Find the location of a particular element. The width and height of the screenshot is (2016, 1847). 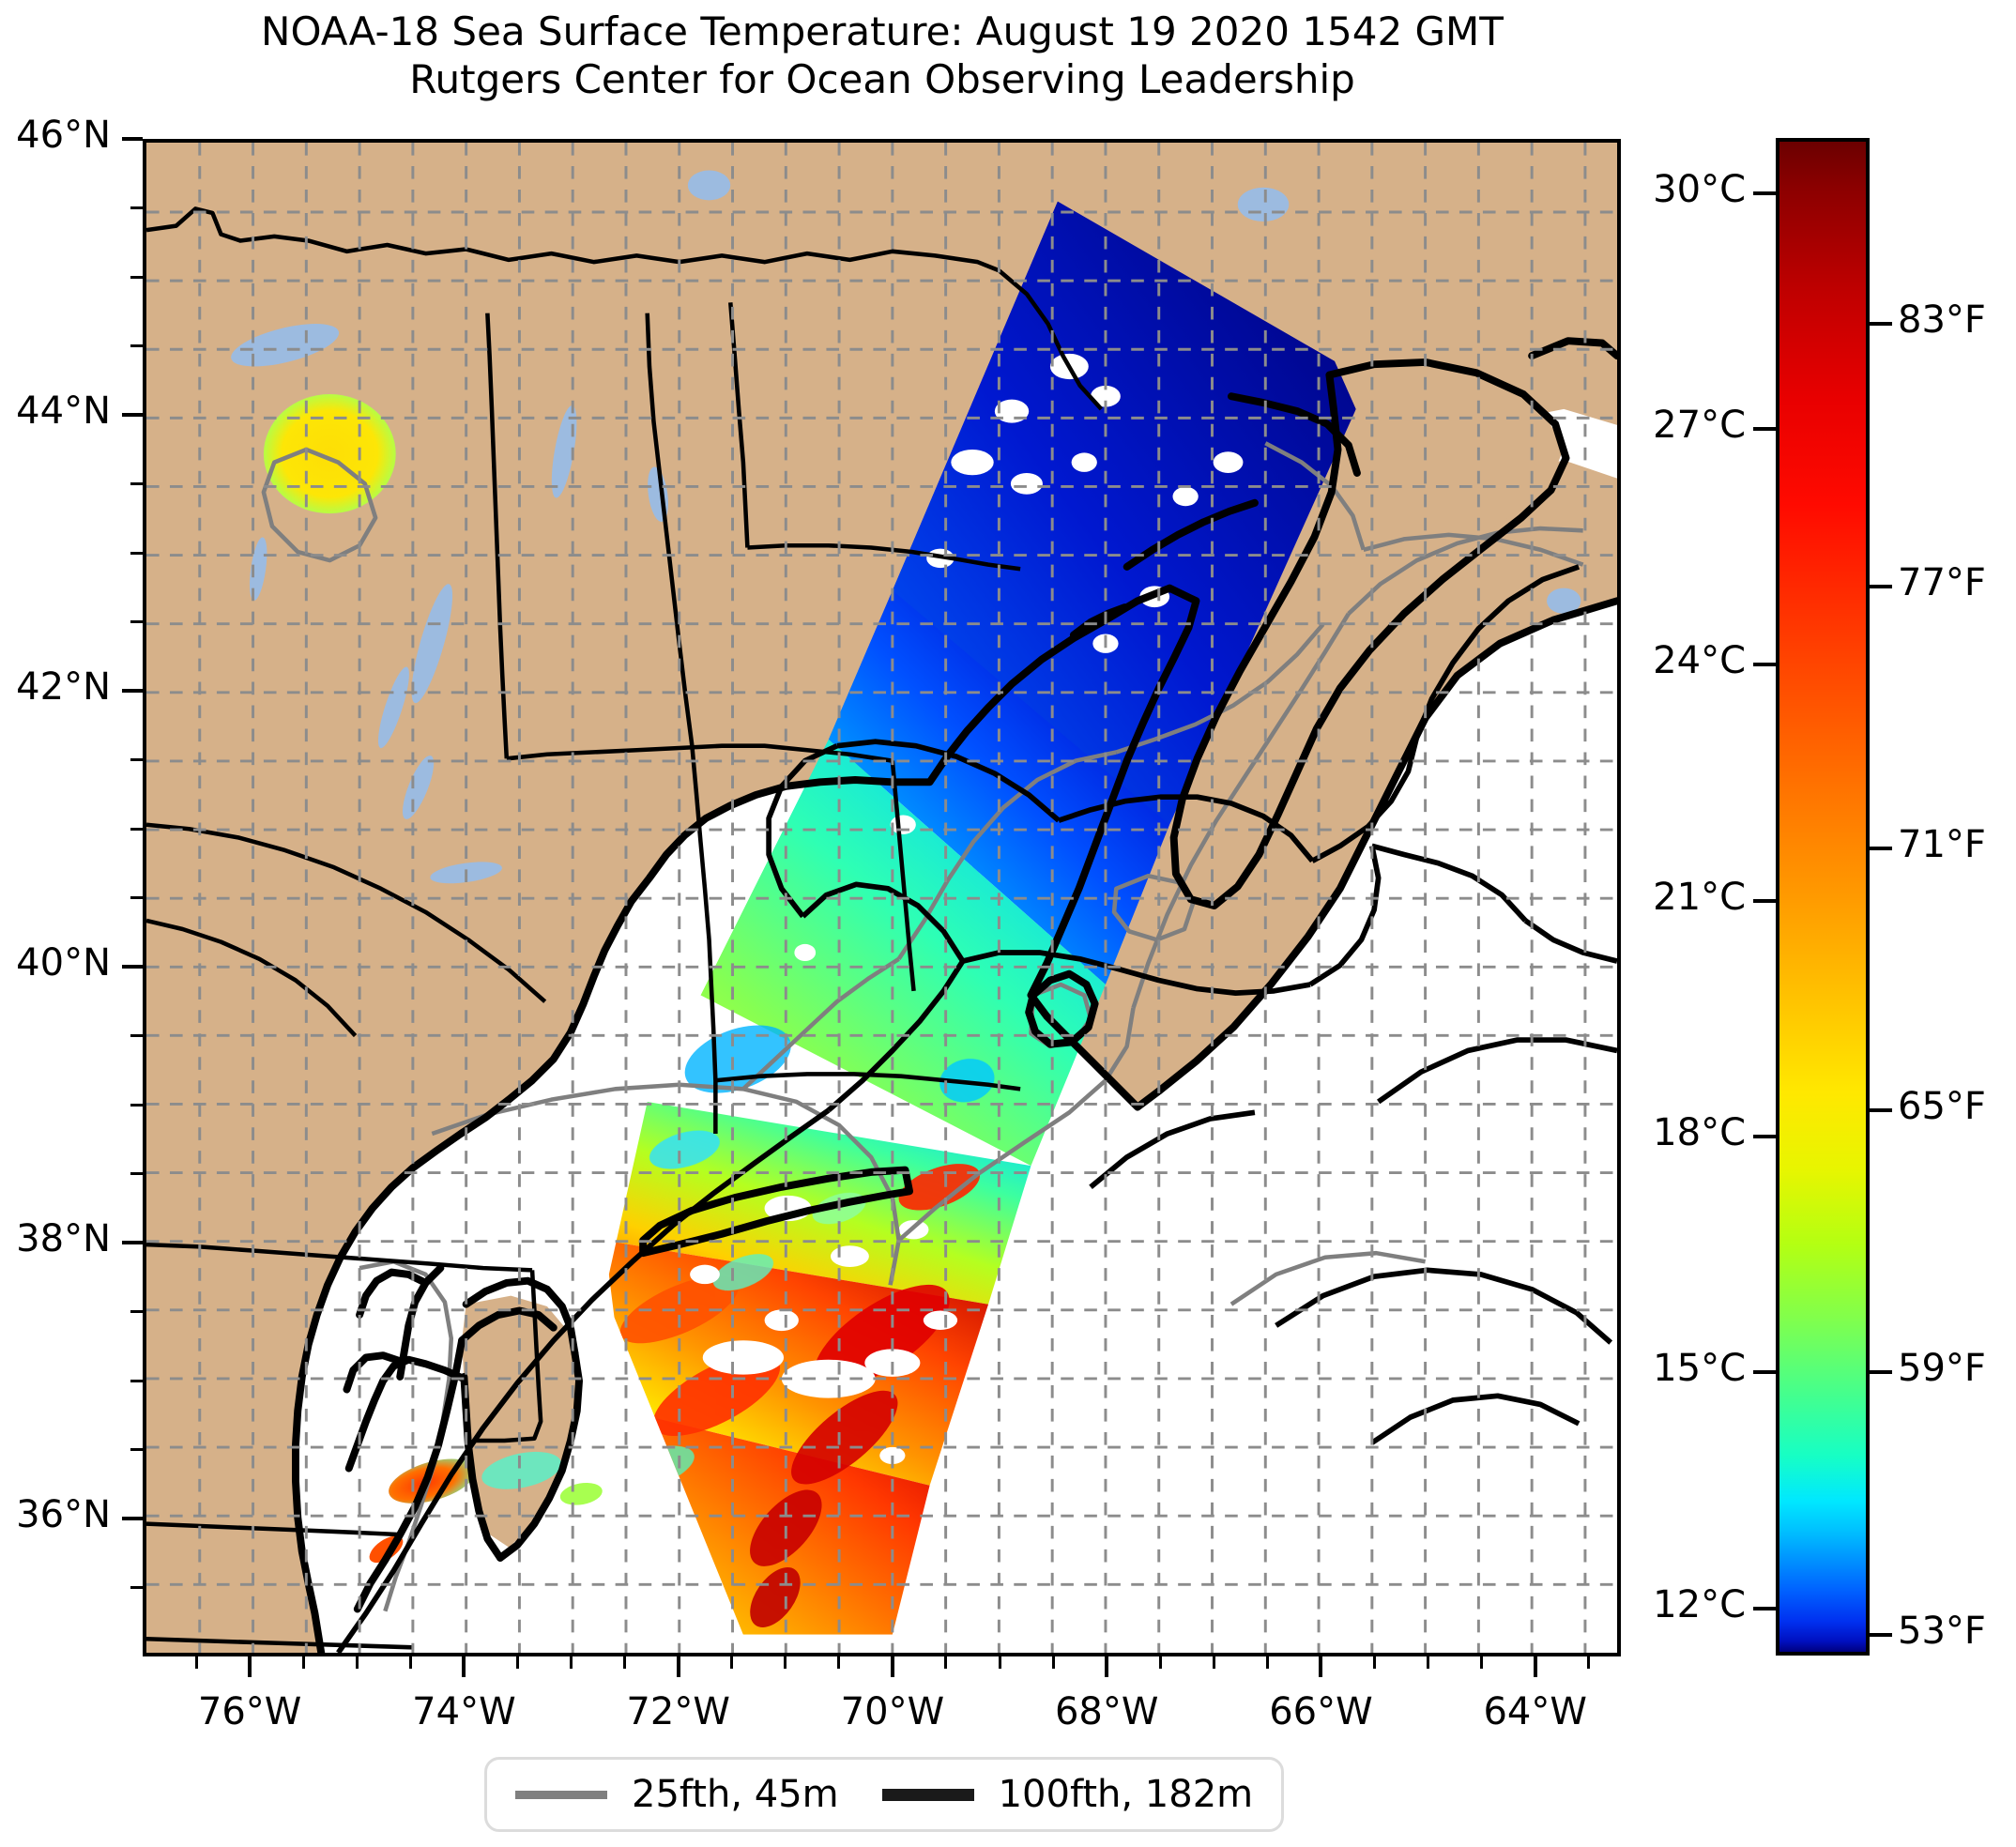

colorbar-celsius-label: 12°C is located at coordinates (1699, 1604).